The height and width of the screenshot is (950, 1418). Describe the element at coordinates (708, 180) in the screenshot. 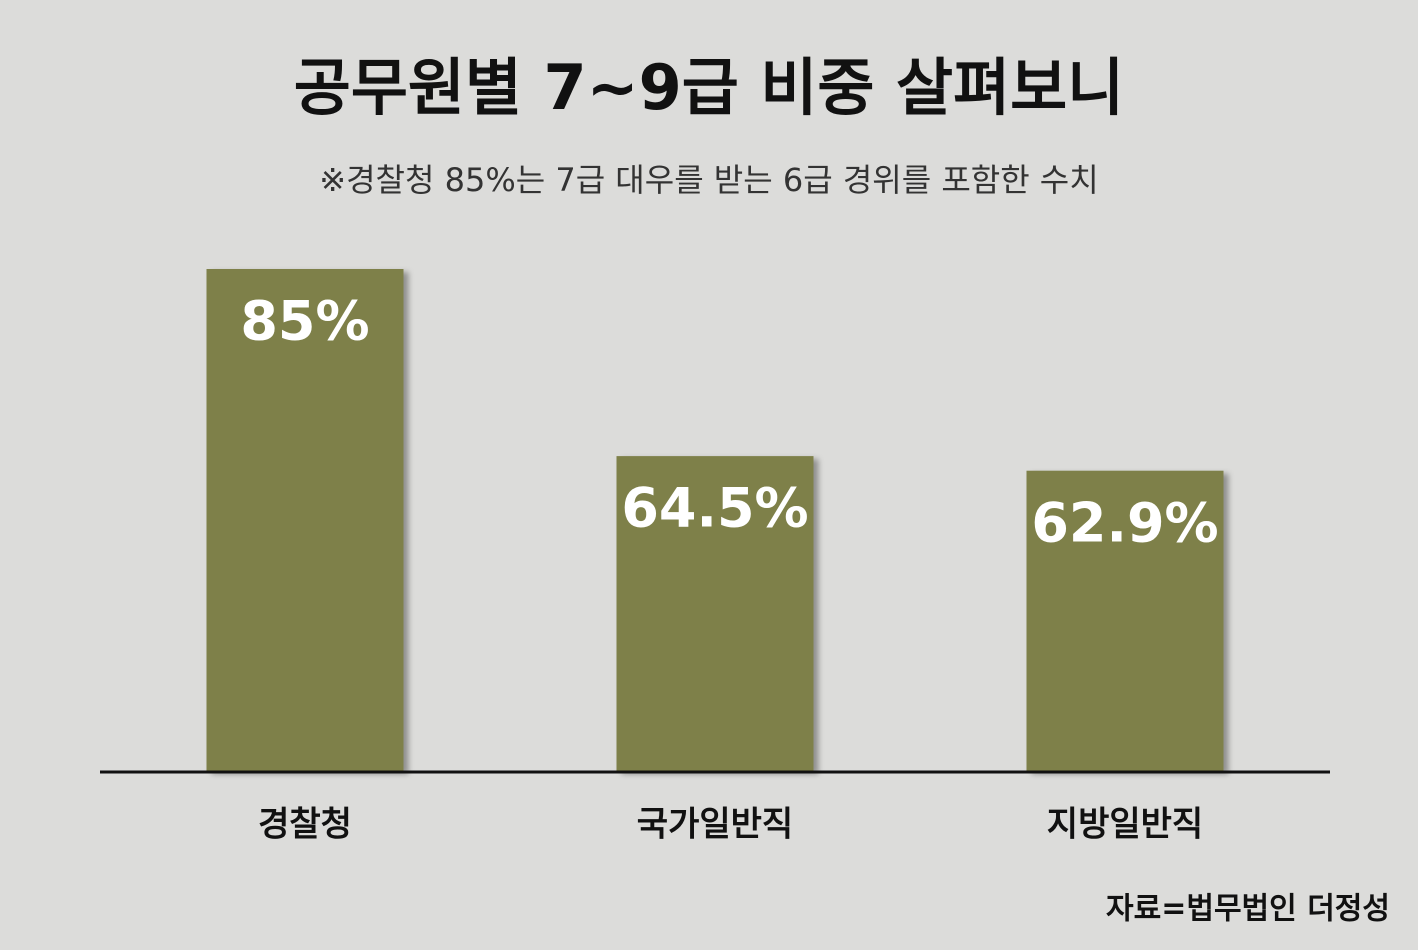

I see `chart-subtitle: ※경찰청 85%는 7급 대우를 받는 6급 경위를 포함한 수치` at that location.